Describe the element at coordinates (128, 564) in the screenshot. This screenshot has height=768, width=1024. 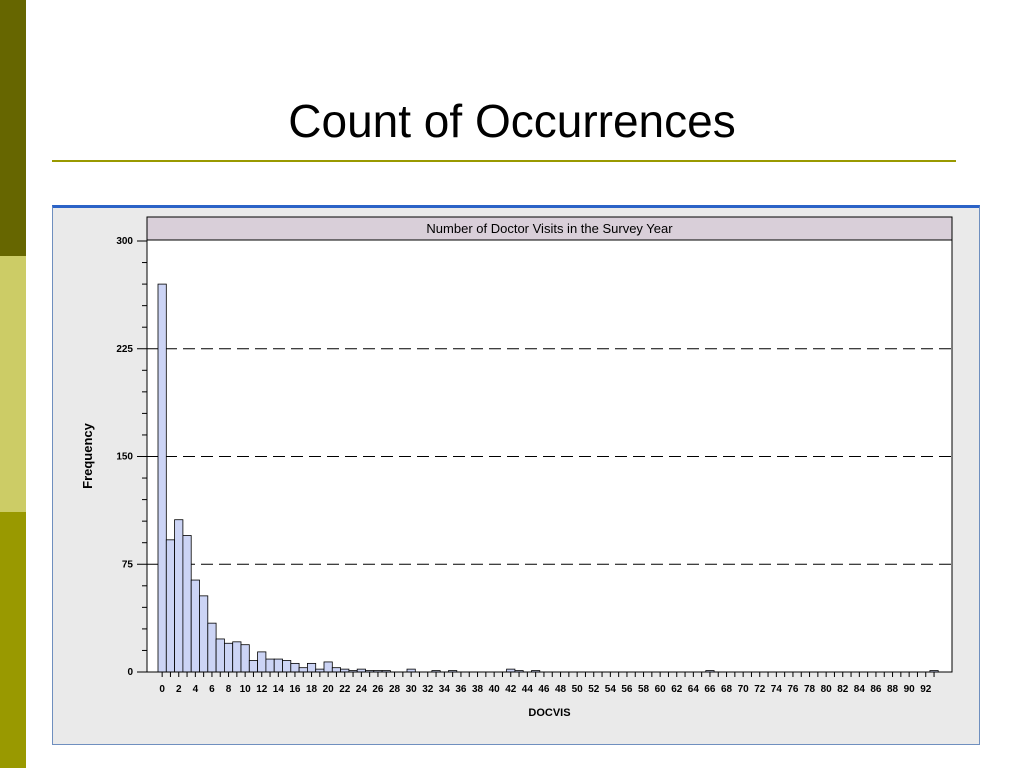
I see `y-tick-label: 75` at that location.